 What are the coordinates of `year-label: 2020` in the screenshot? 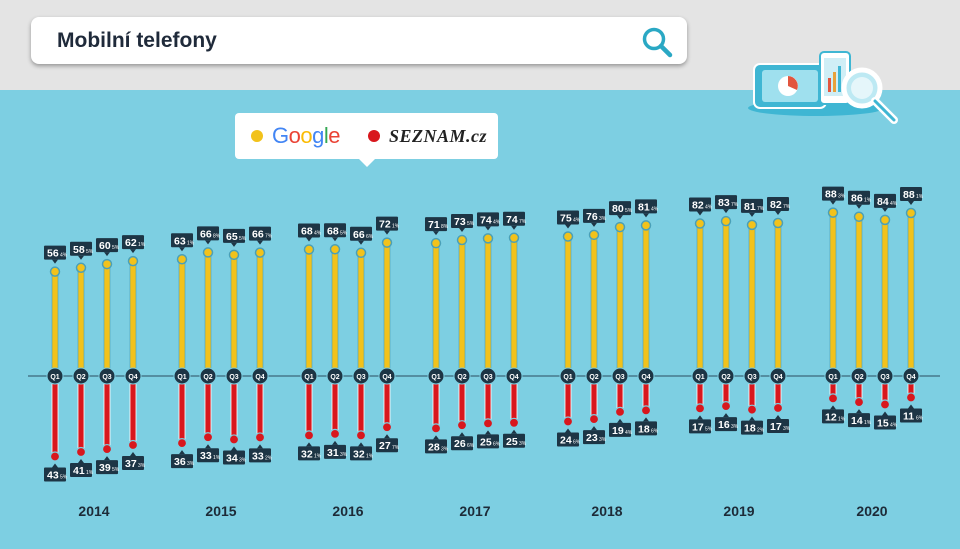 It's located at (871, 511).